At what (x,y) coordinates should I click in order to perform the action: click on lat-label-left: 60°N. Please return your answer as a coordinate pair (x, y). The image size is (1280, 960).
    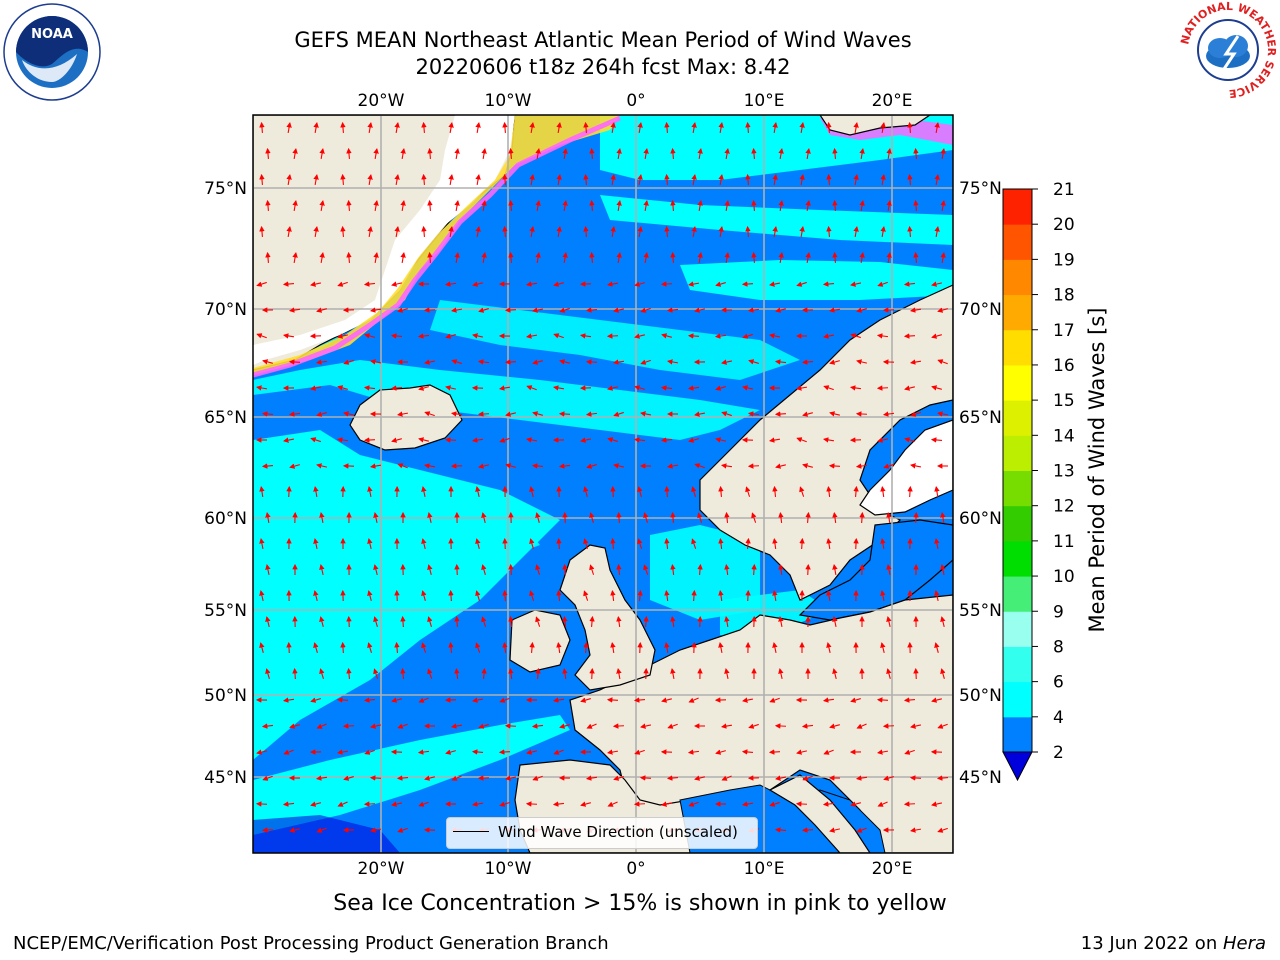
    Looking at the image, I should click on (225, 519).